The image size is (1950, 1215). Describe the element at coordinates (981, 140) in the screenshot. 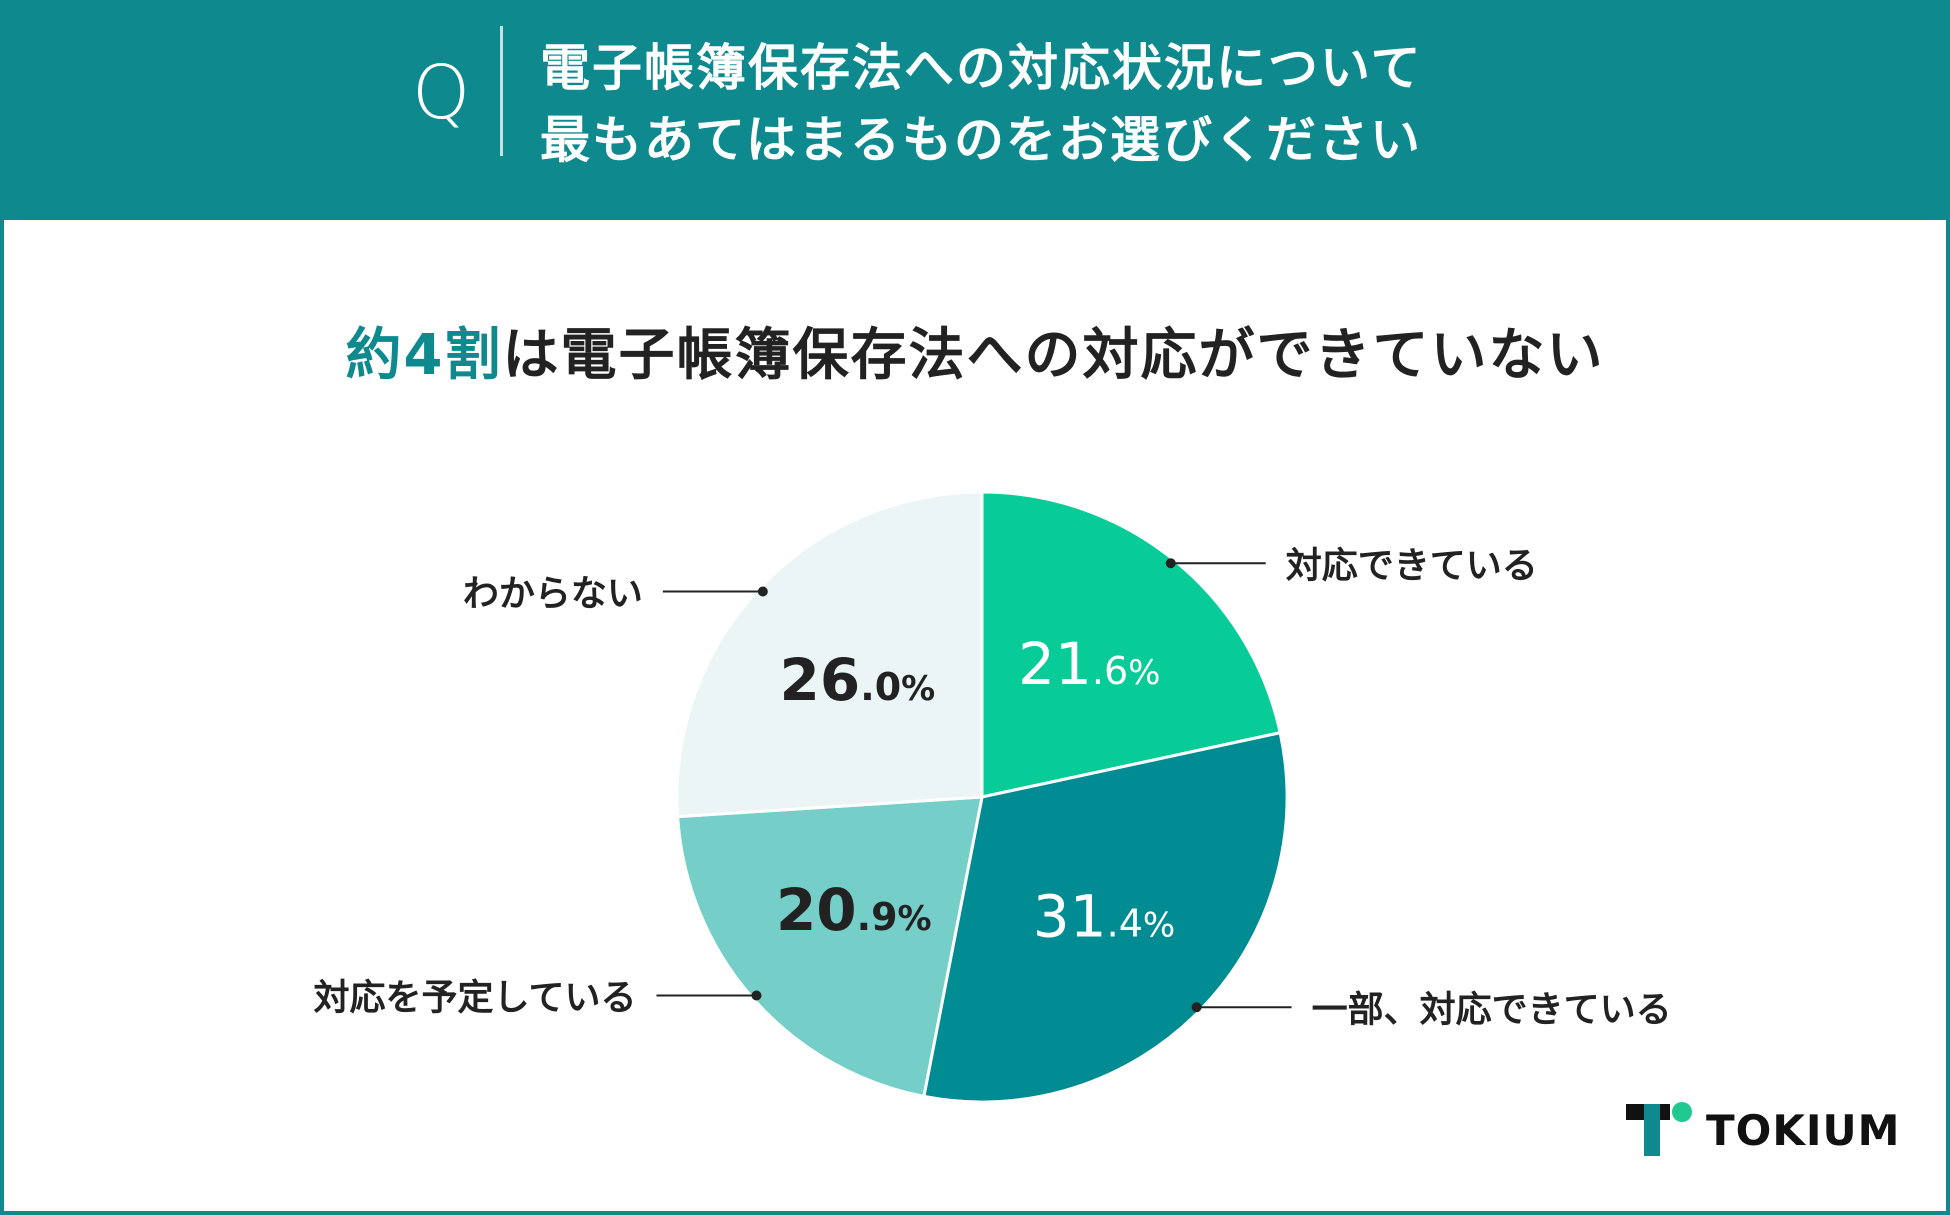

I see `question-title-line-2: 最もあてはまるものをお選びください` at that location.